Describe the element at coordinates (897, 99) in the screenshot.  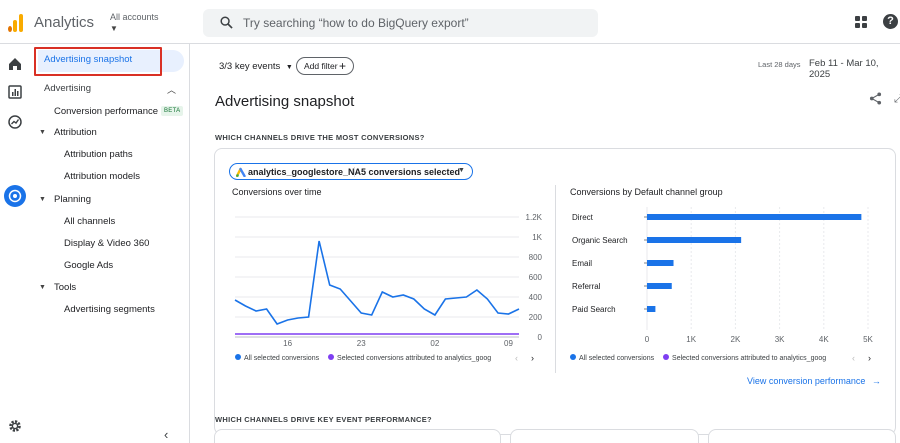
I see `expand-icon: ⤢` at that location.